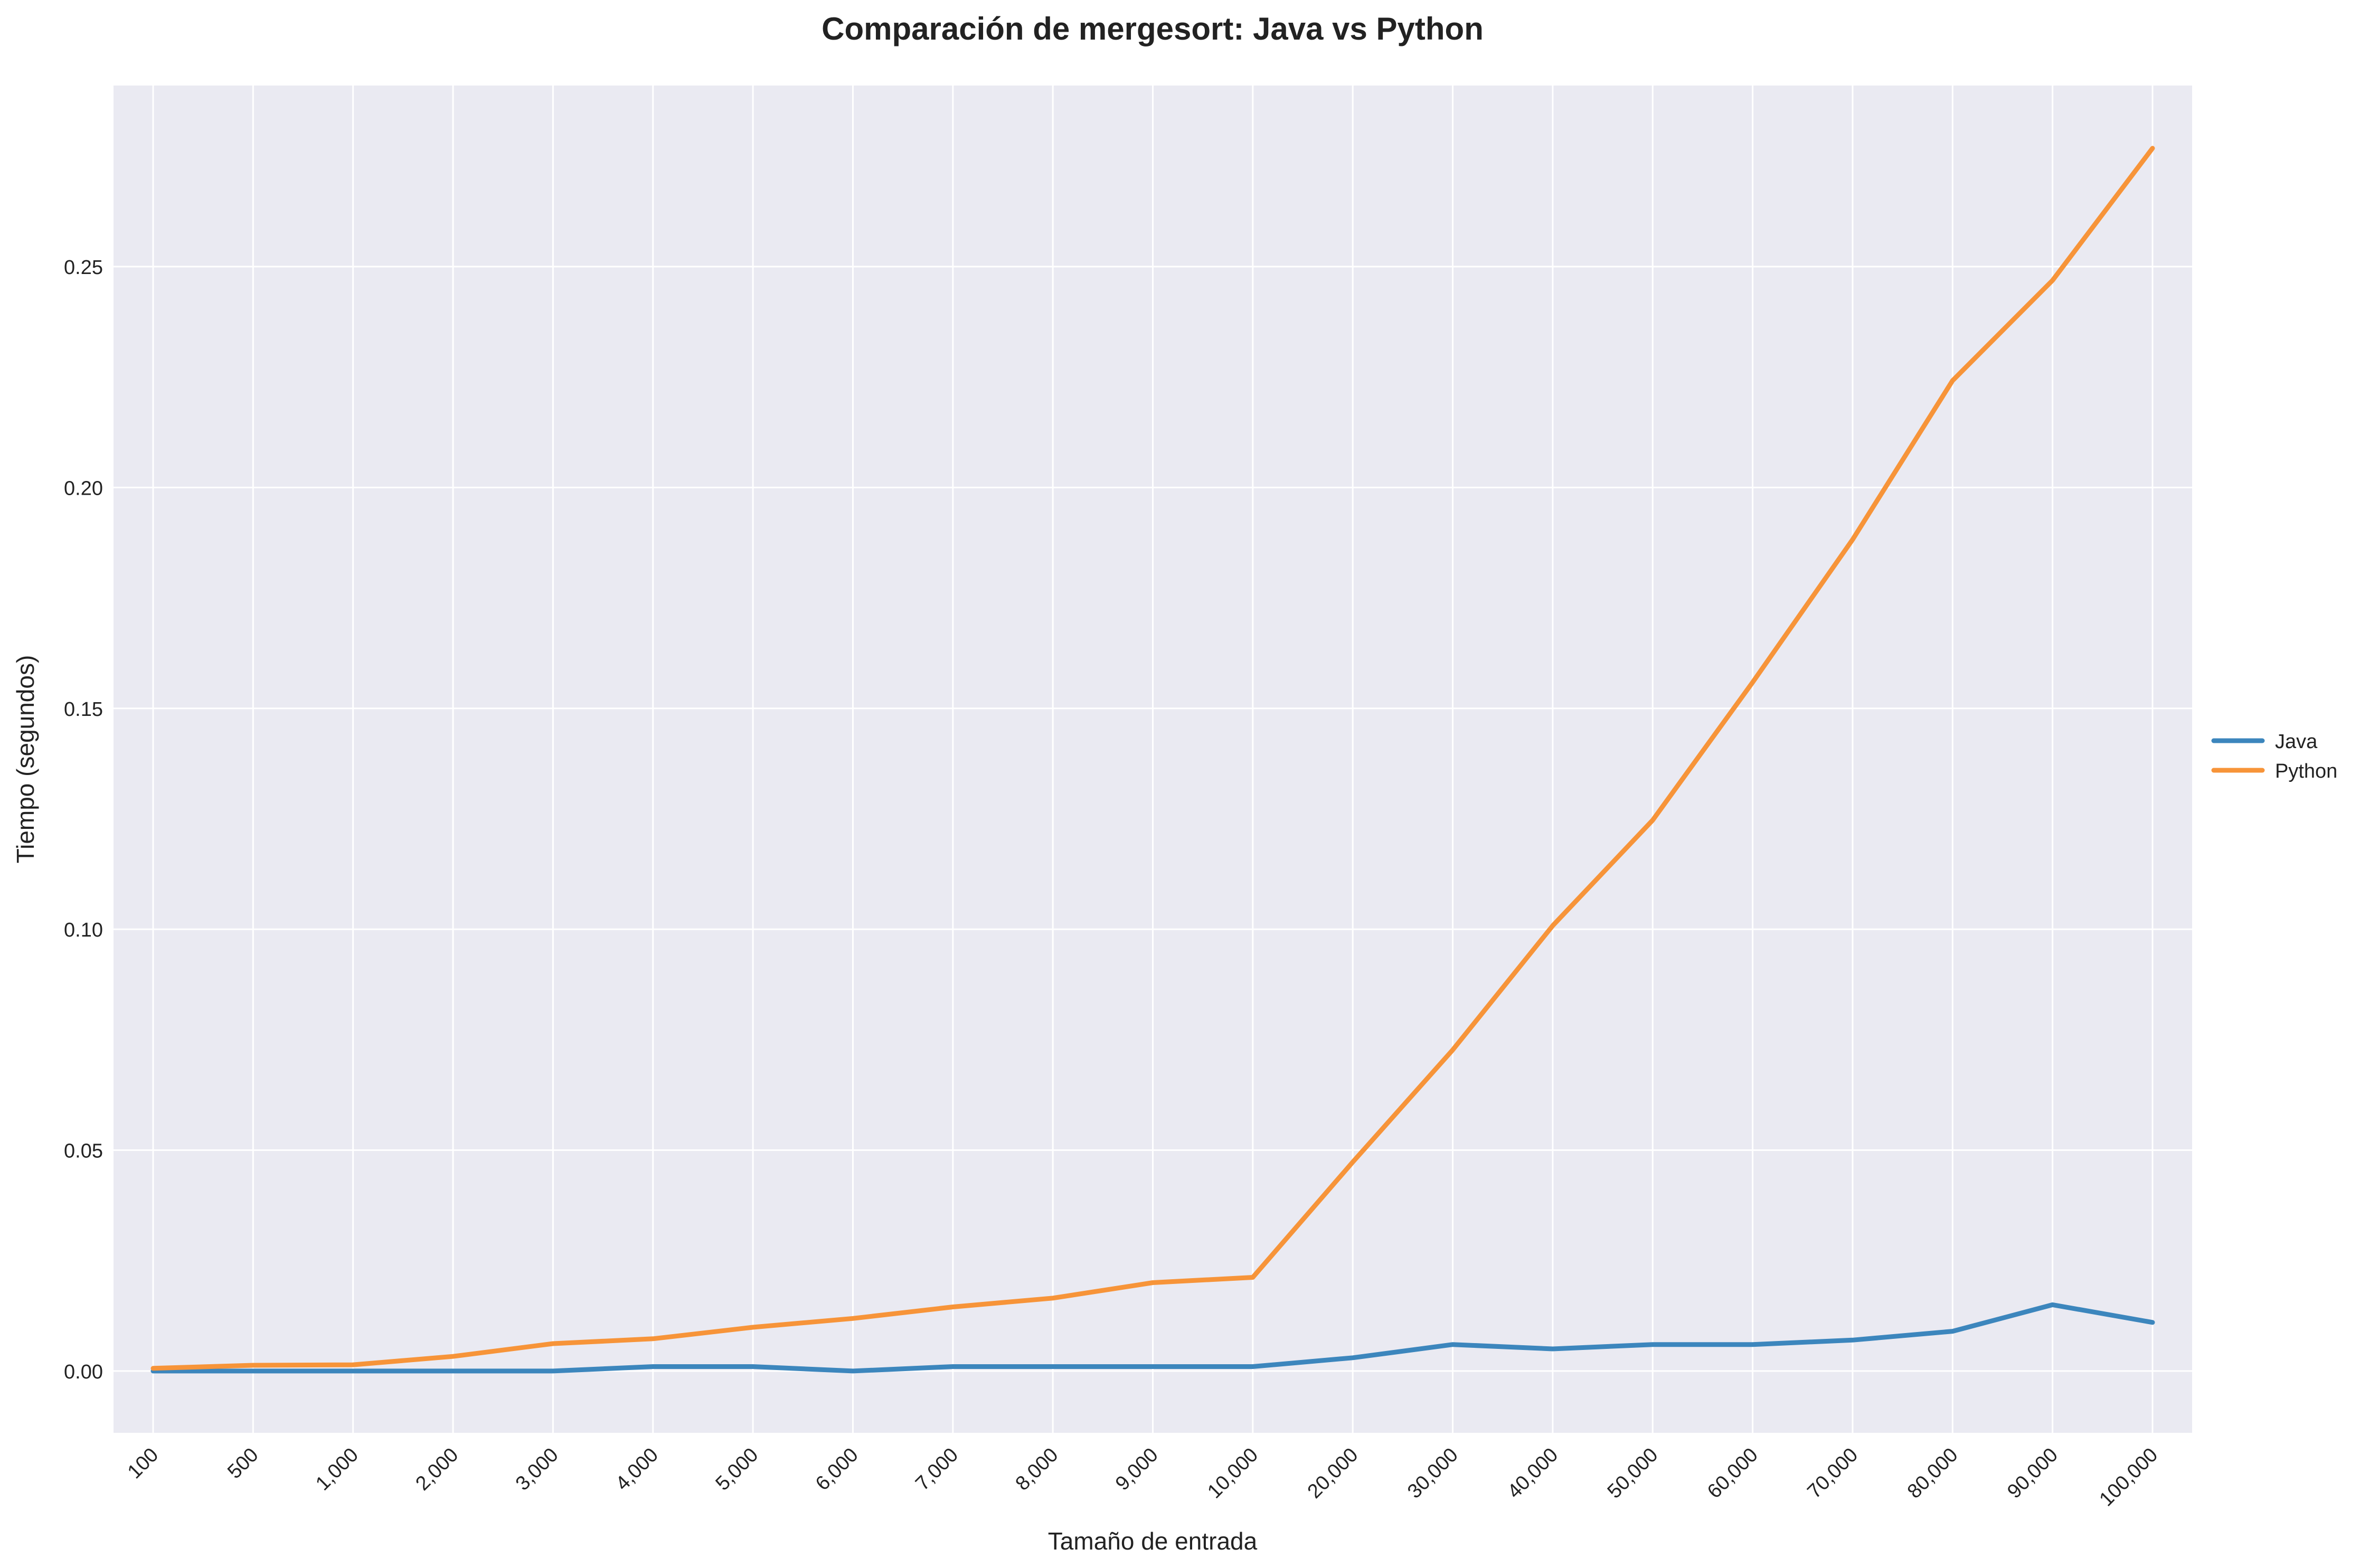  What do you see at coordinates (83, 1372) in the screenshot?
I see `y-tick-label: 0.00` at bounding box center [83, 1372].